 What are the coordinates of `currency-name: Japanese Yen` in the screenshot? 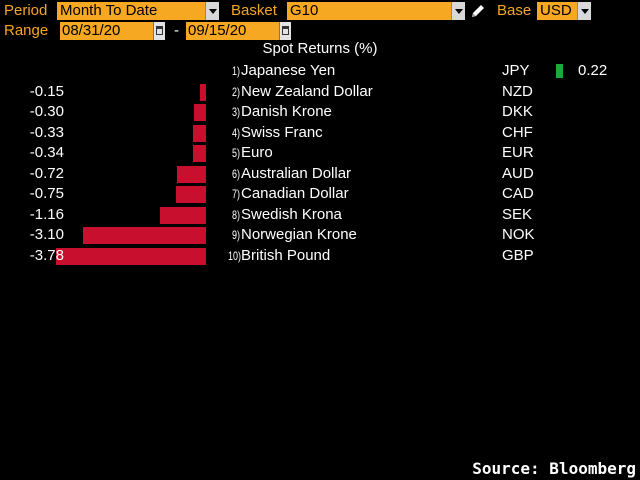 It's located at (288, 70).